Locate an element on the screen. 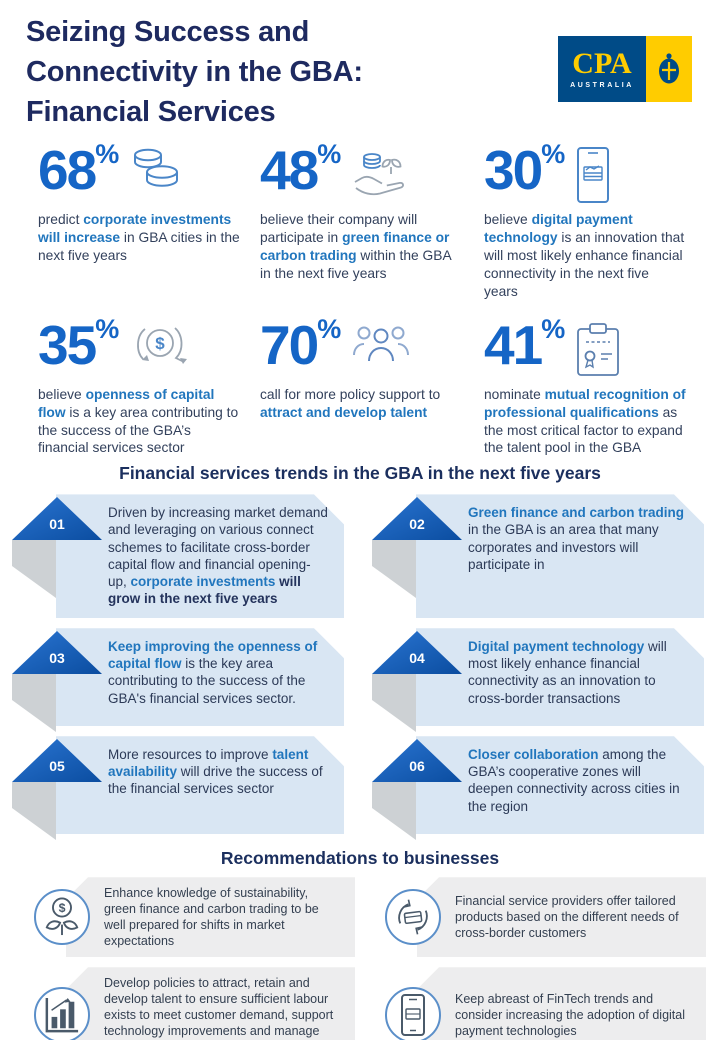 The width and height of the screenshot is (720, 1040). stat-value: 41% is located at coordinates (525, 344).